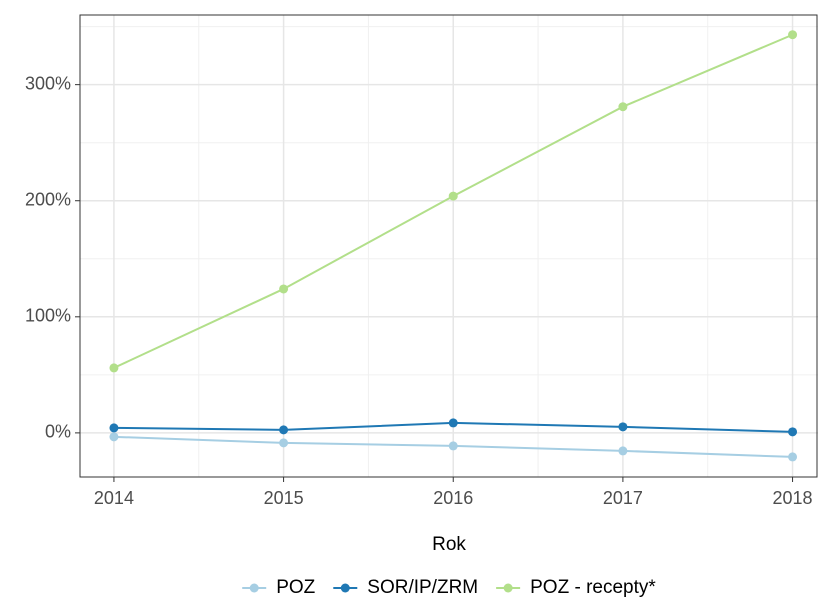 Image resolution: width=818 pixels, height=599 pixels. What do you see at coordinates (593, 587) in the screenshot?
I see `legend-label: POZ - recepty*` at bounding box center [593, 587].